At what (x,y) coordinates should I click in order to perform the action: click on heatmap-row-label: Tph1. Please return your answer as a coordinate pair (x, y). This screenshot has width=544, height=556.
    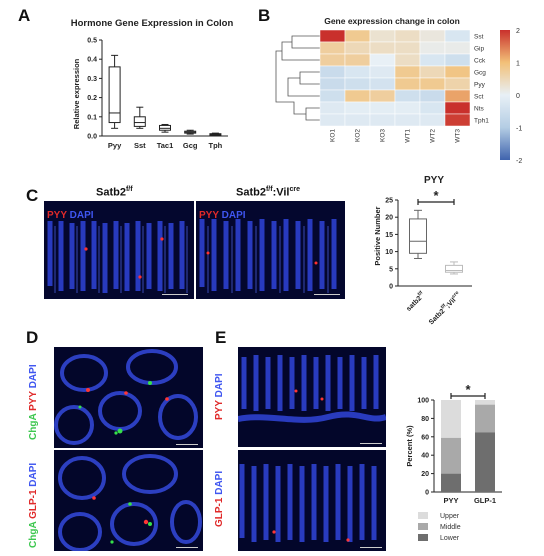
    Looking at the image, I should click on (481, 121).